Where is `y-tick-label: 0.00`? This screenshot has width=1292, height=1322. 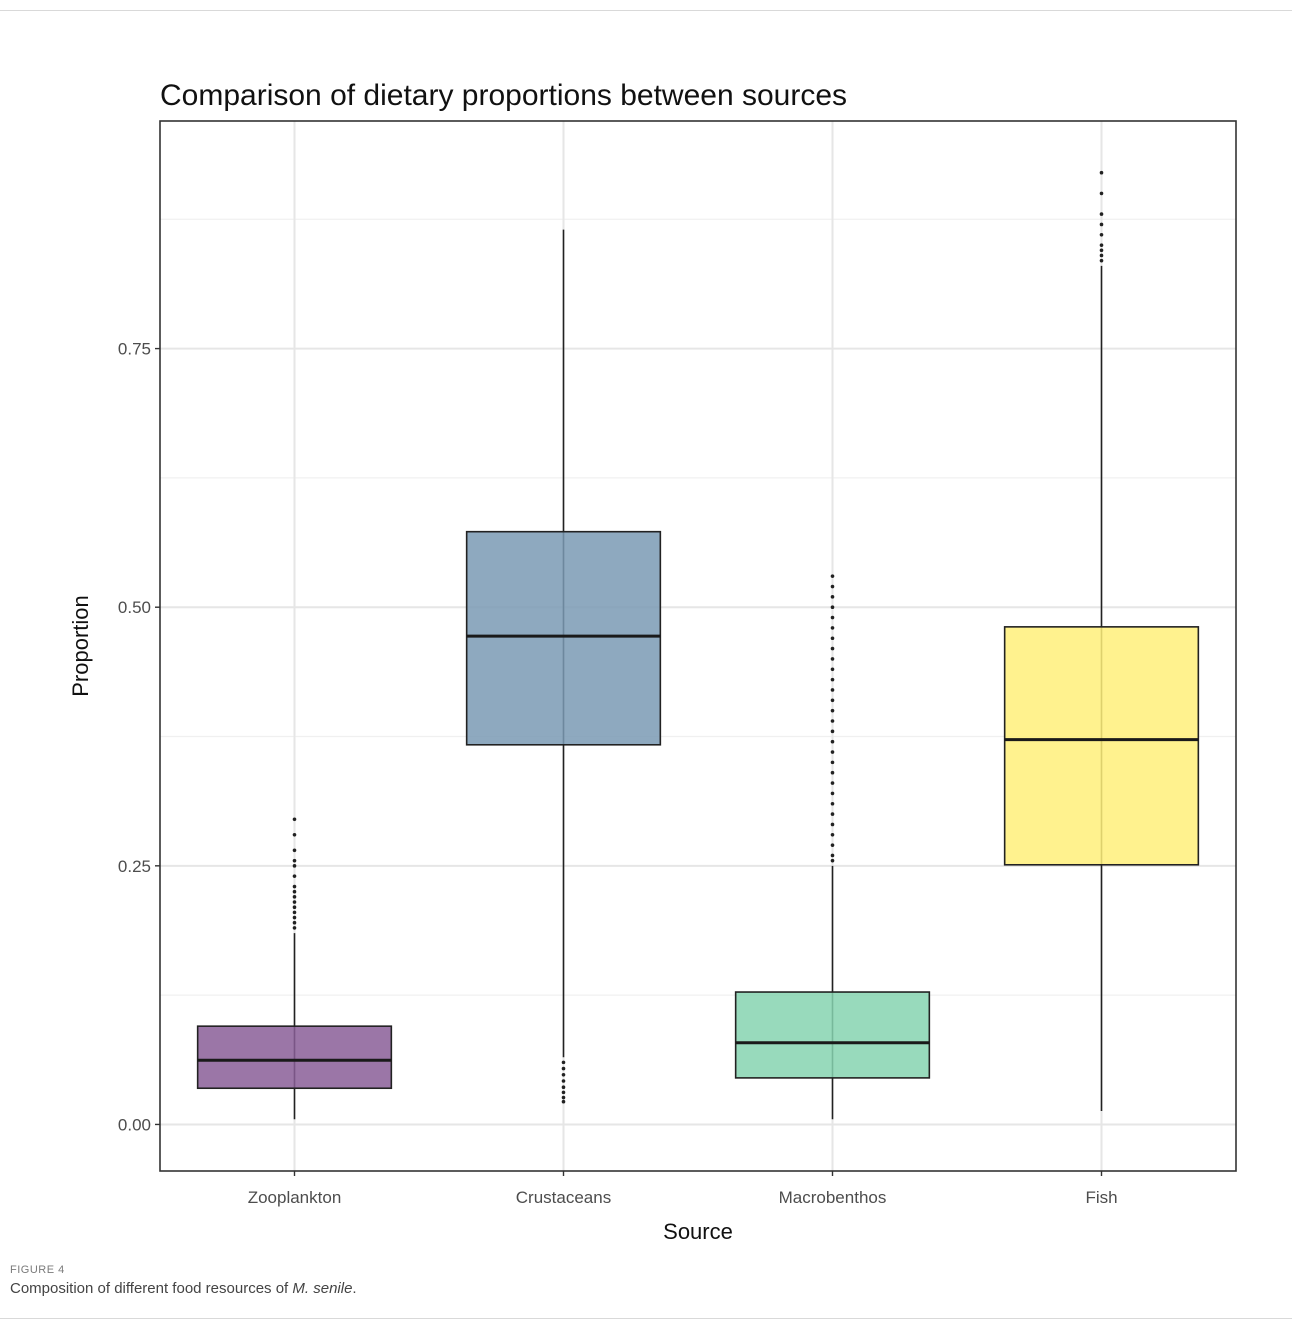
y-tick-label: 0.00 is located at coordinates (134, 1124).